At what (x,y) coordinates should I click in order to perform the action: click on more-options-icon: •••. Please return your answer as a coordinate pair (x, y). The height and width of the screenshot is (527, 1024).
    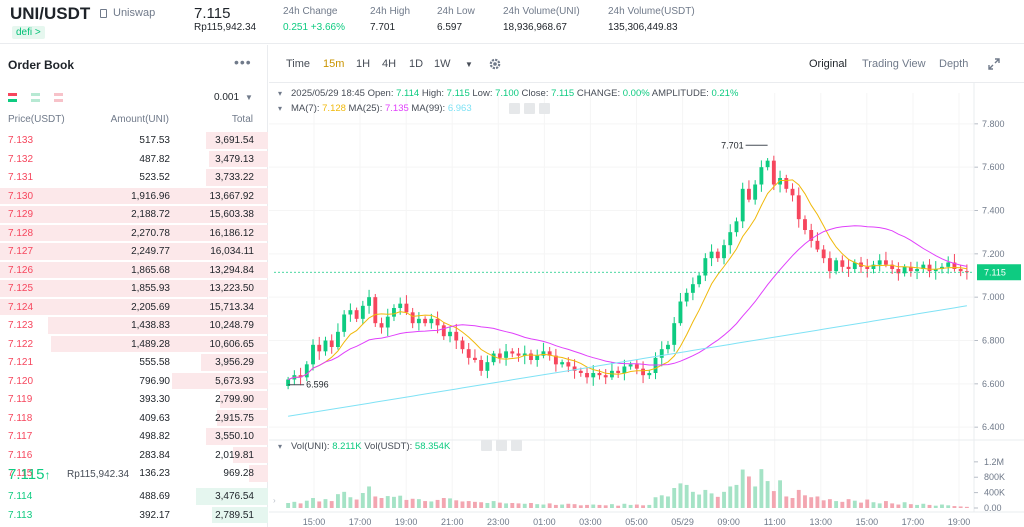
    Looking at the image, I should click on (243, 62).